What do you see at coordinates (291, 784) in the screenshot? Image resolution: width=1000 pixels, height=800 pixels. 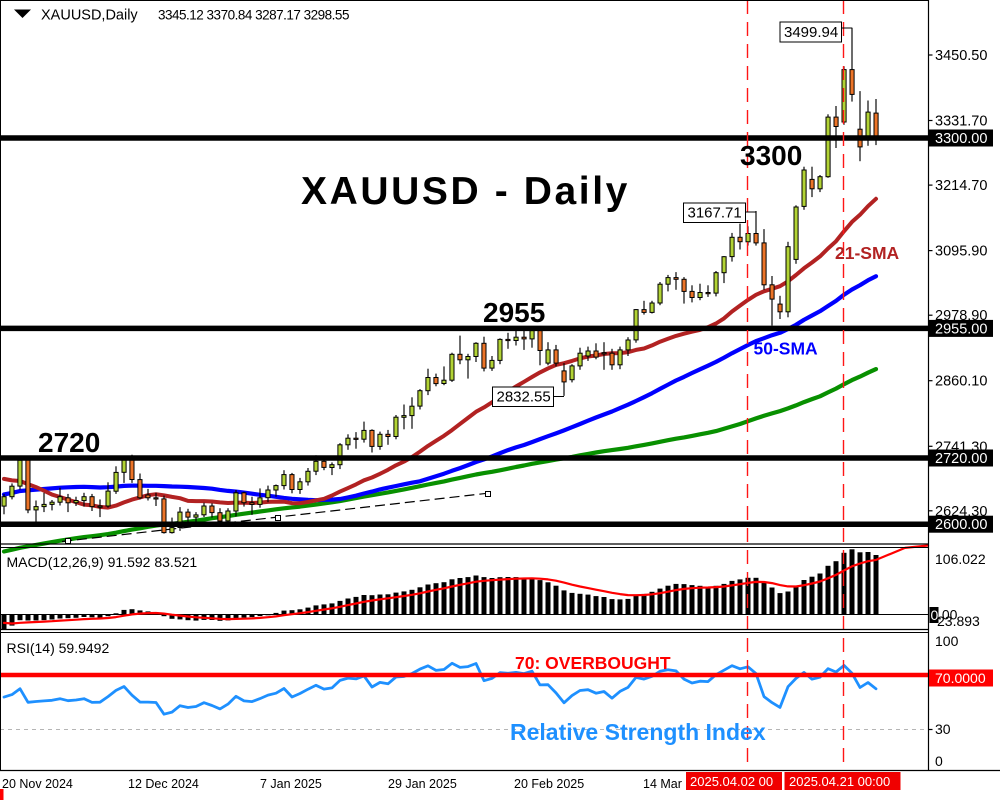 I see `svg-text: 7 Jan 2025` at bounding box center [291, 784].